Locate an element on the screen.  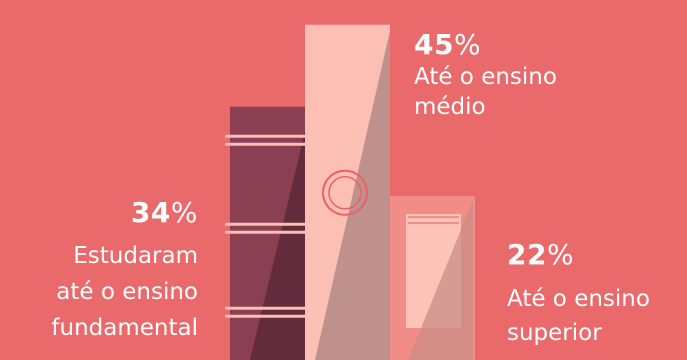
category-label-fundamental-line3: fundamental is located at coordinates (124, 327).